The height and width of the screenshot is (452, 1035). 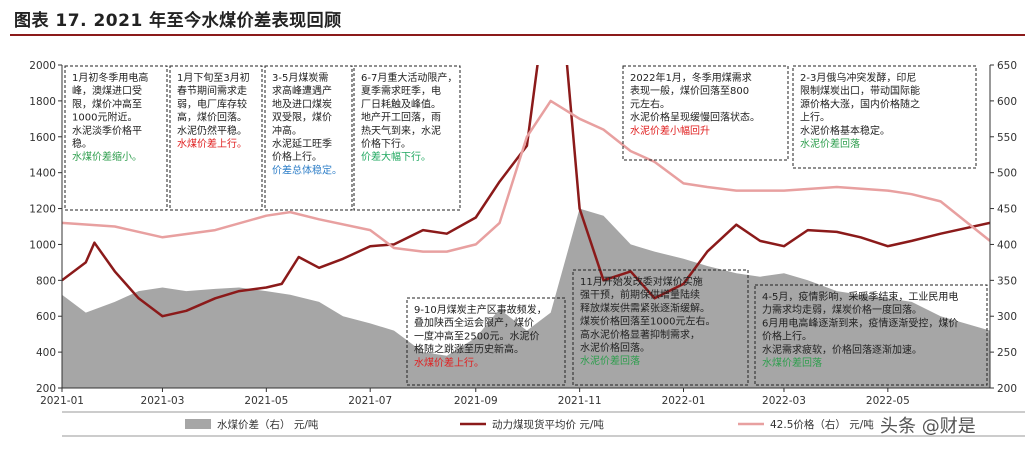 What do you see at coordinates (815, 117) in the screenshot?
I see `annotation-text-7-3: 上行。` at bounding box center [815, 117].